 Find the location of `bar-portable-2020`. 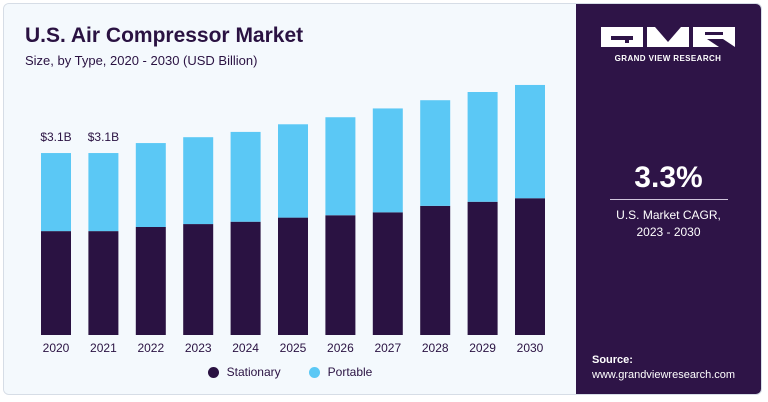

bar-portable-2020 is located at coordinates (56, 192).